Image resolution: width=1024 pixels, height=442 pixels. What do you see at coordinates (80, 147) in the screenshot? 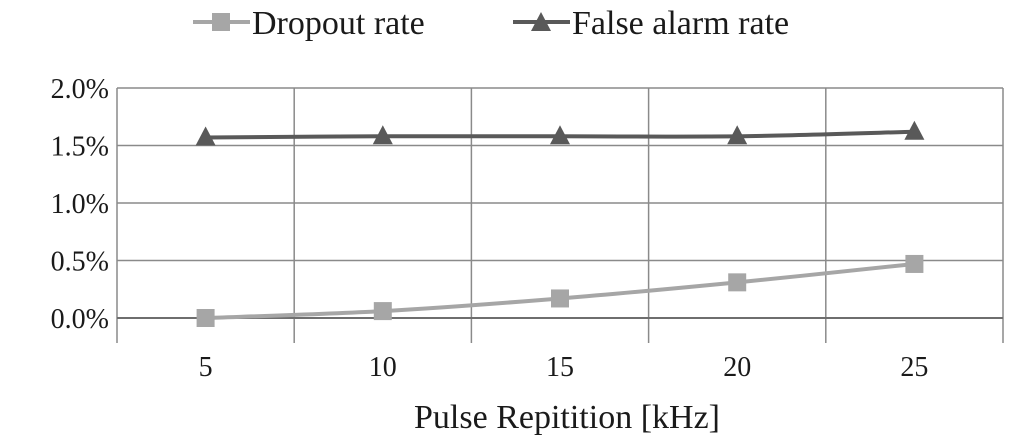
I see `y-tick-label: 1.5%` at bounding box center [80, 147].